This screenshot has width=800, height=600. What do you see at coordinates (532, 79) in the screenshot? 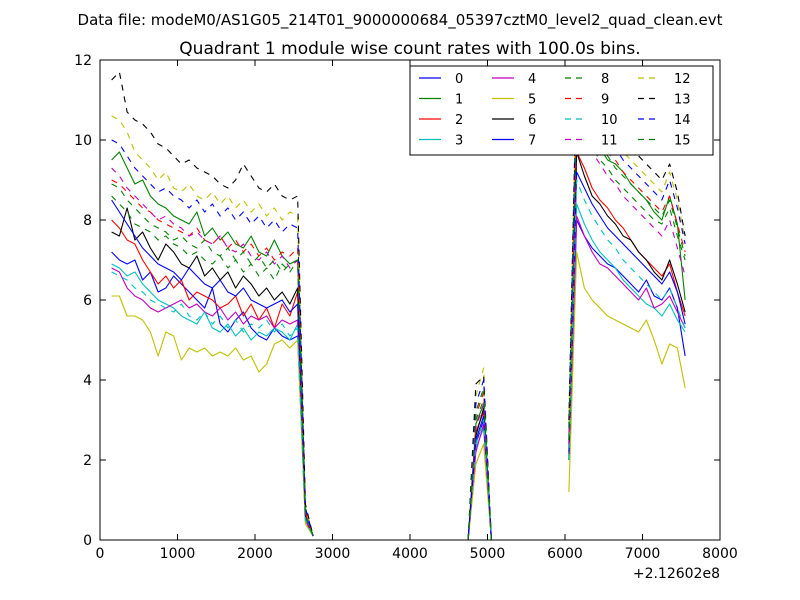
I see `legend-label-4: 4` at bounding box center [532, 79].